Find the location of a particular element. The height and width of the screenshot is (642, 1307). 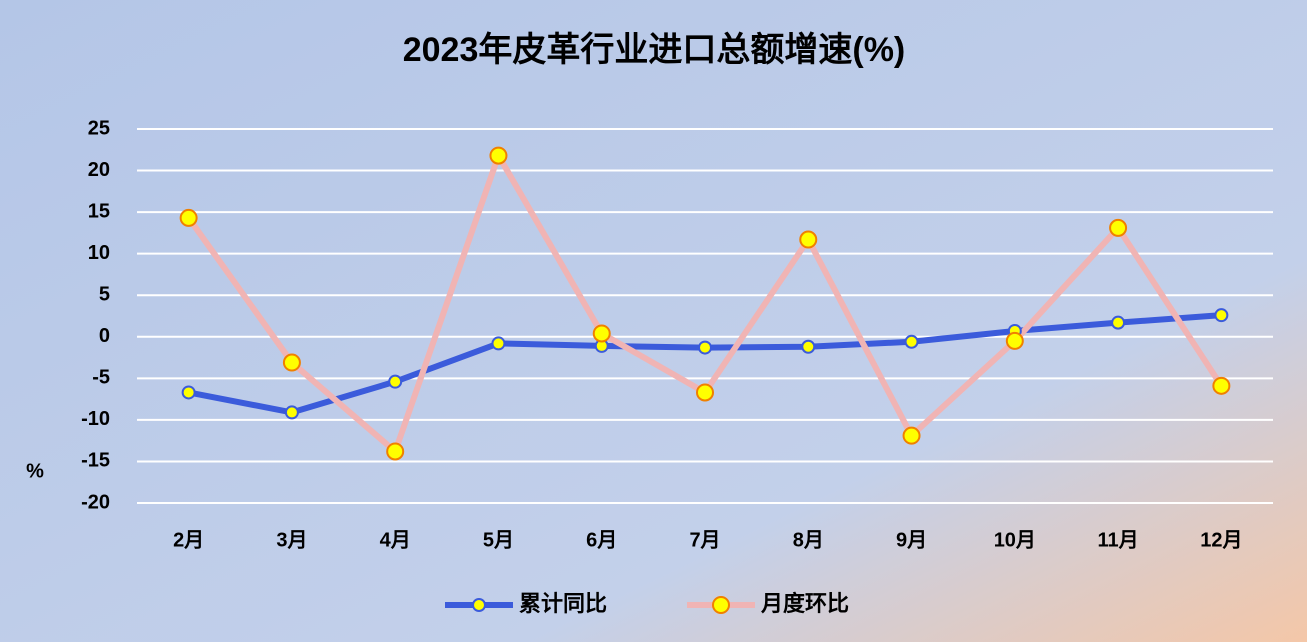

x-tick-label: 4月 is located at coordinates (395, 540).